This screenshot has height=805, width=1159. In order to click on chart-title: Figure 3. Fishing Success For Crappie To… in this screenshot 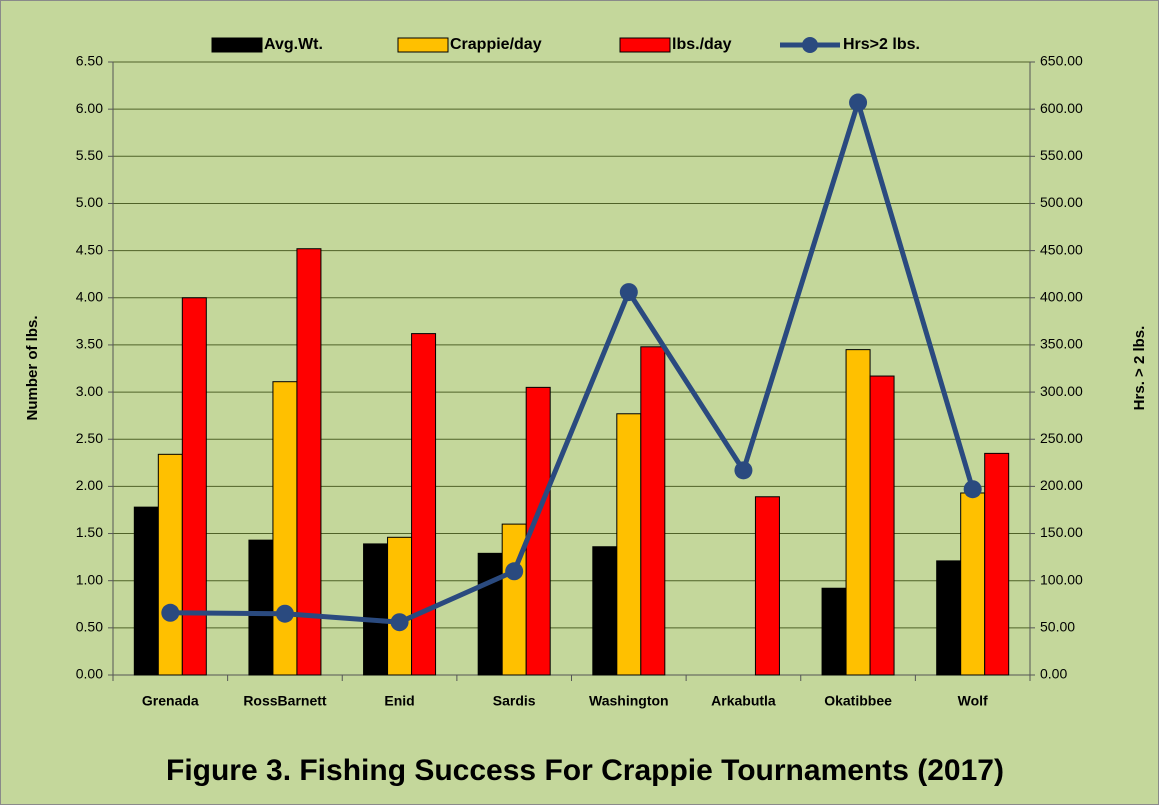, I will do `click(585, 770)`.